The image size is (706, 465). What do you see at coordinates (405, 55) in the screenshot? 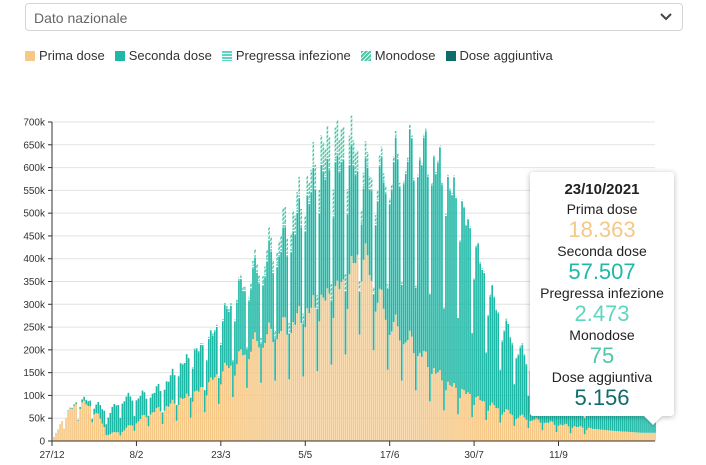
I see `legend-label-monodose: Monodose` at bounding box center [405, 55].